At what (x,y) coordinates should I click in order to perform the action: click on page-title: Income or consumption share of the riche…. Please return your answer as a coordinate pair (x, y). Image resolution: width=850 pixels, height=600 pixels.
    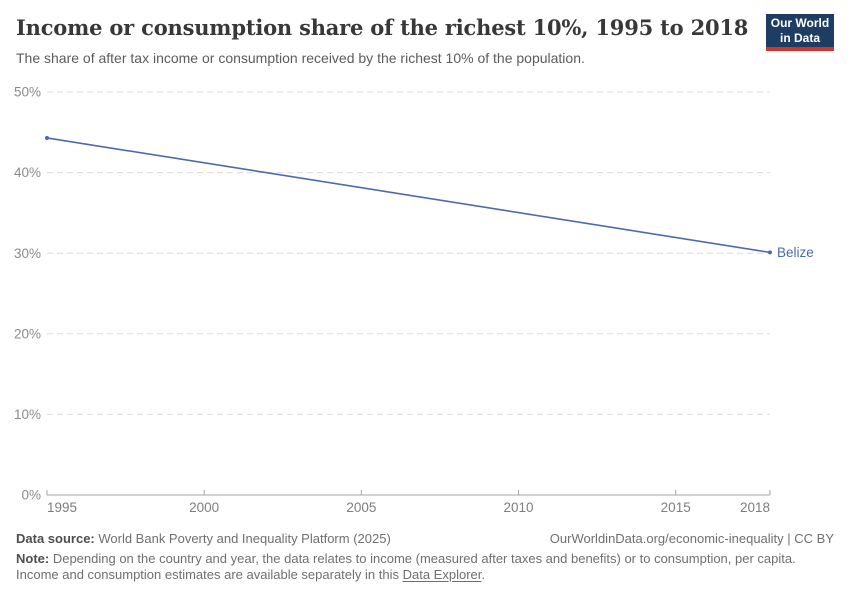
    Looking at the image, I should click on (382, 27).